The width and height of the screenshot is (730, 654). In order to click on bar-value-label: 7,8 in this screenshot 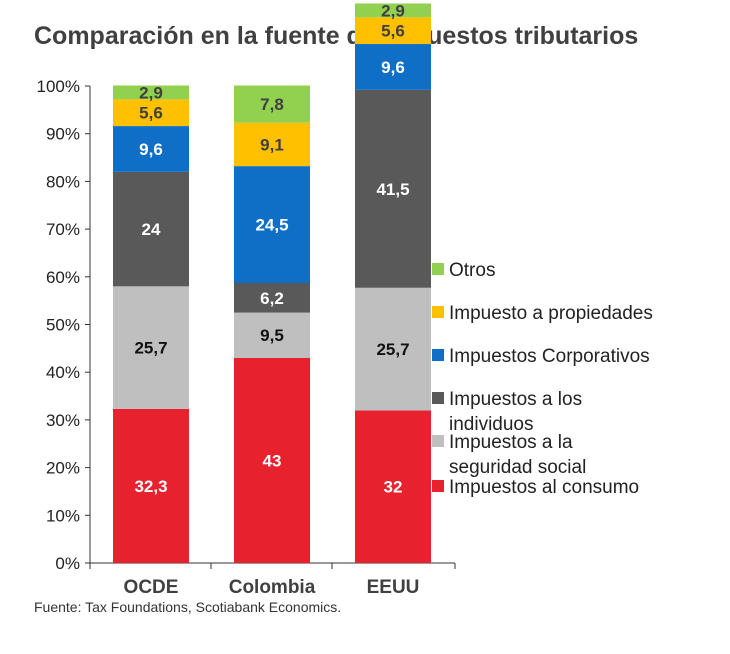, I will do `click(272, 104)`.